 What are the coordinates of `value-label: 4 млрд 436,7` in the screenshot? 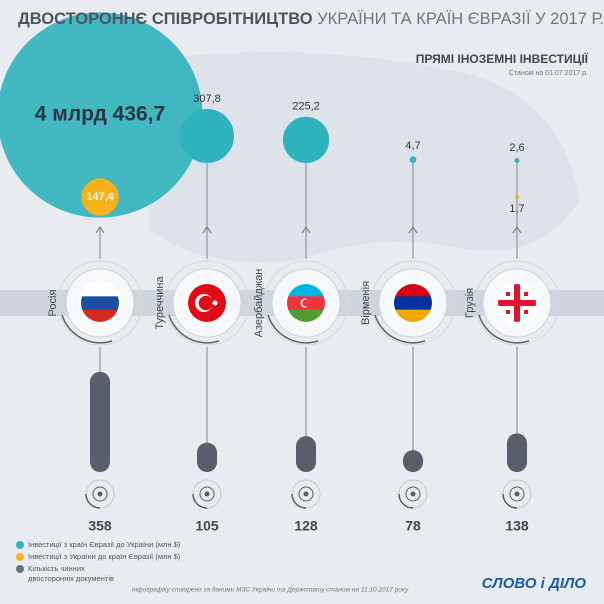 It's located at (100, 114).